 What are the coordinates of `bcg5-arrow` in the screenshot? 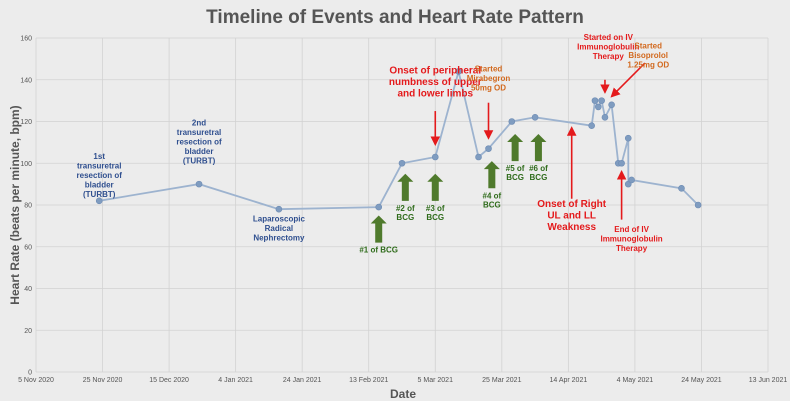 It's located at (515, 148).